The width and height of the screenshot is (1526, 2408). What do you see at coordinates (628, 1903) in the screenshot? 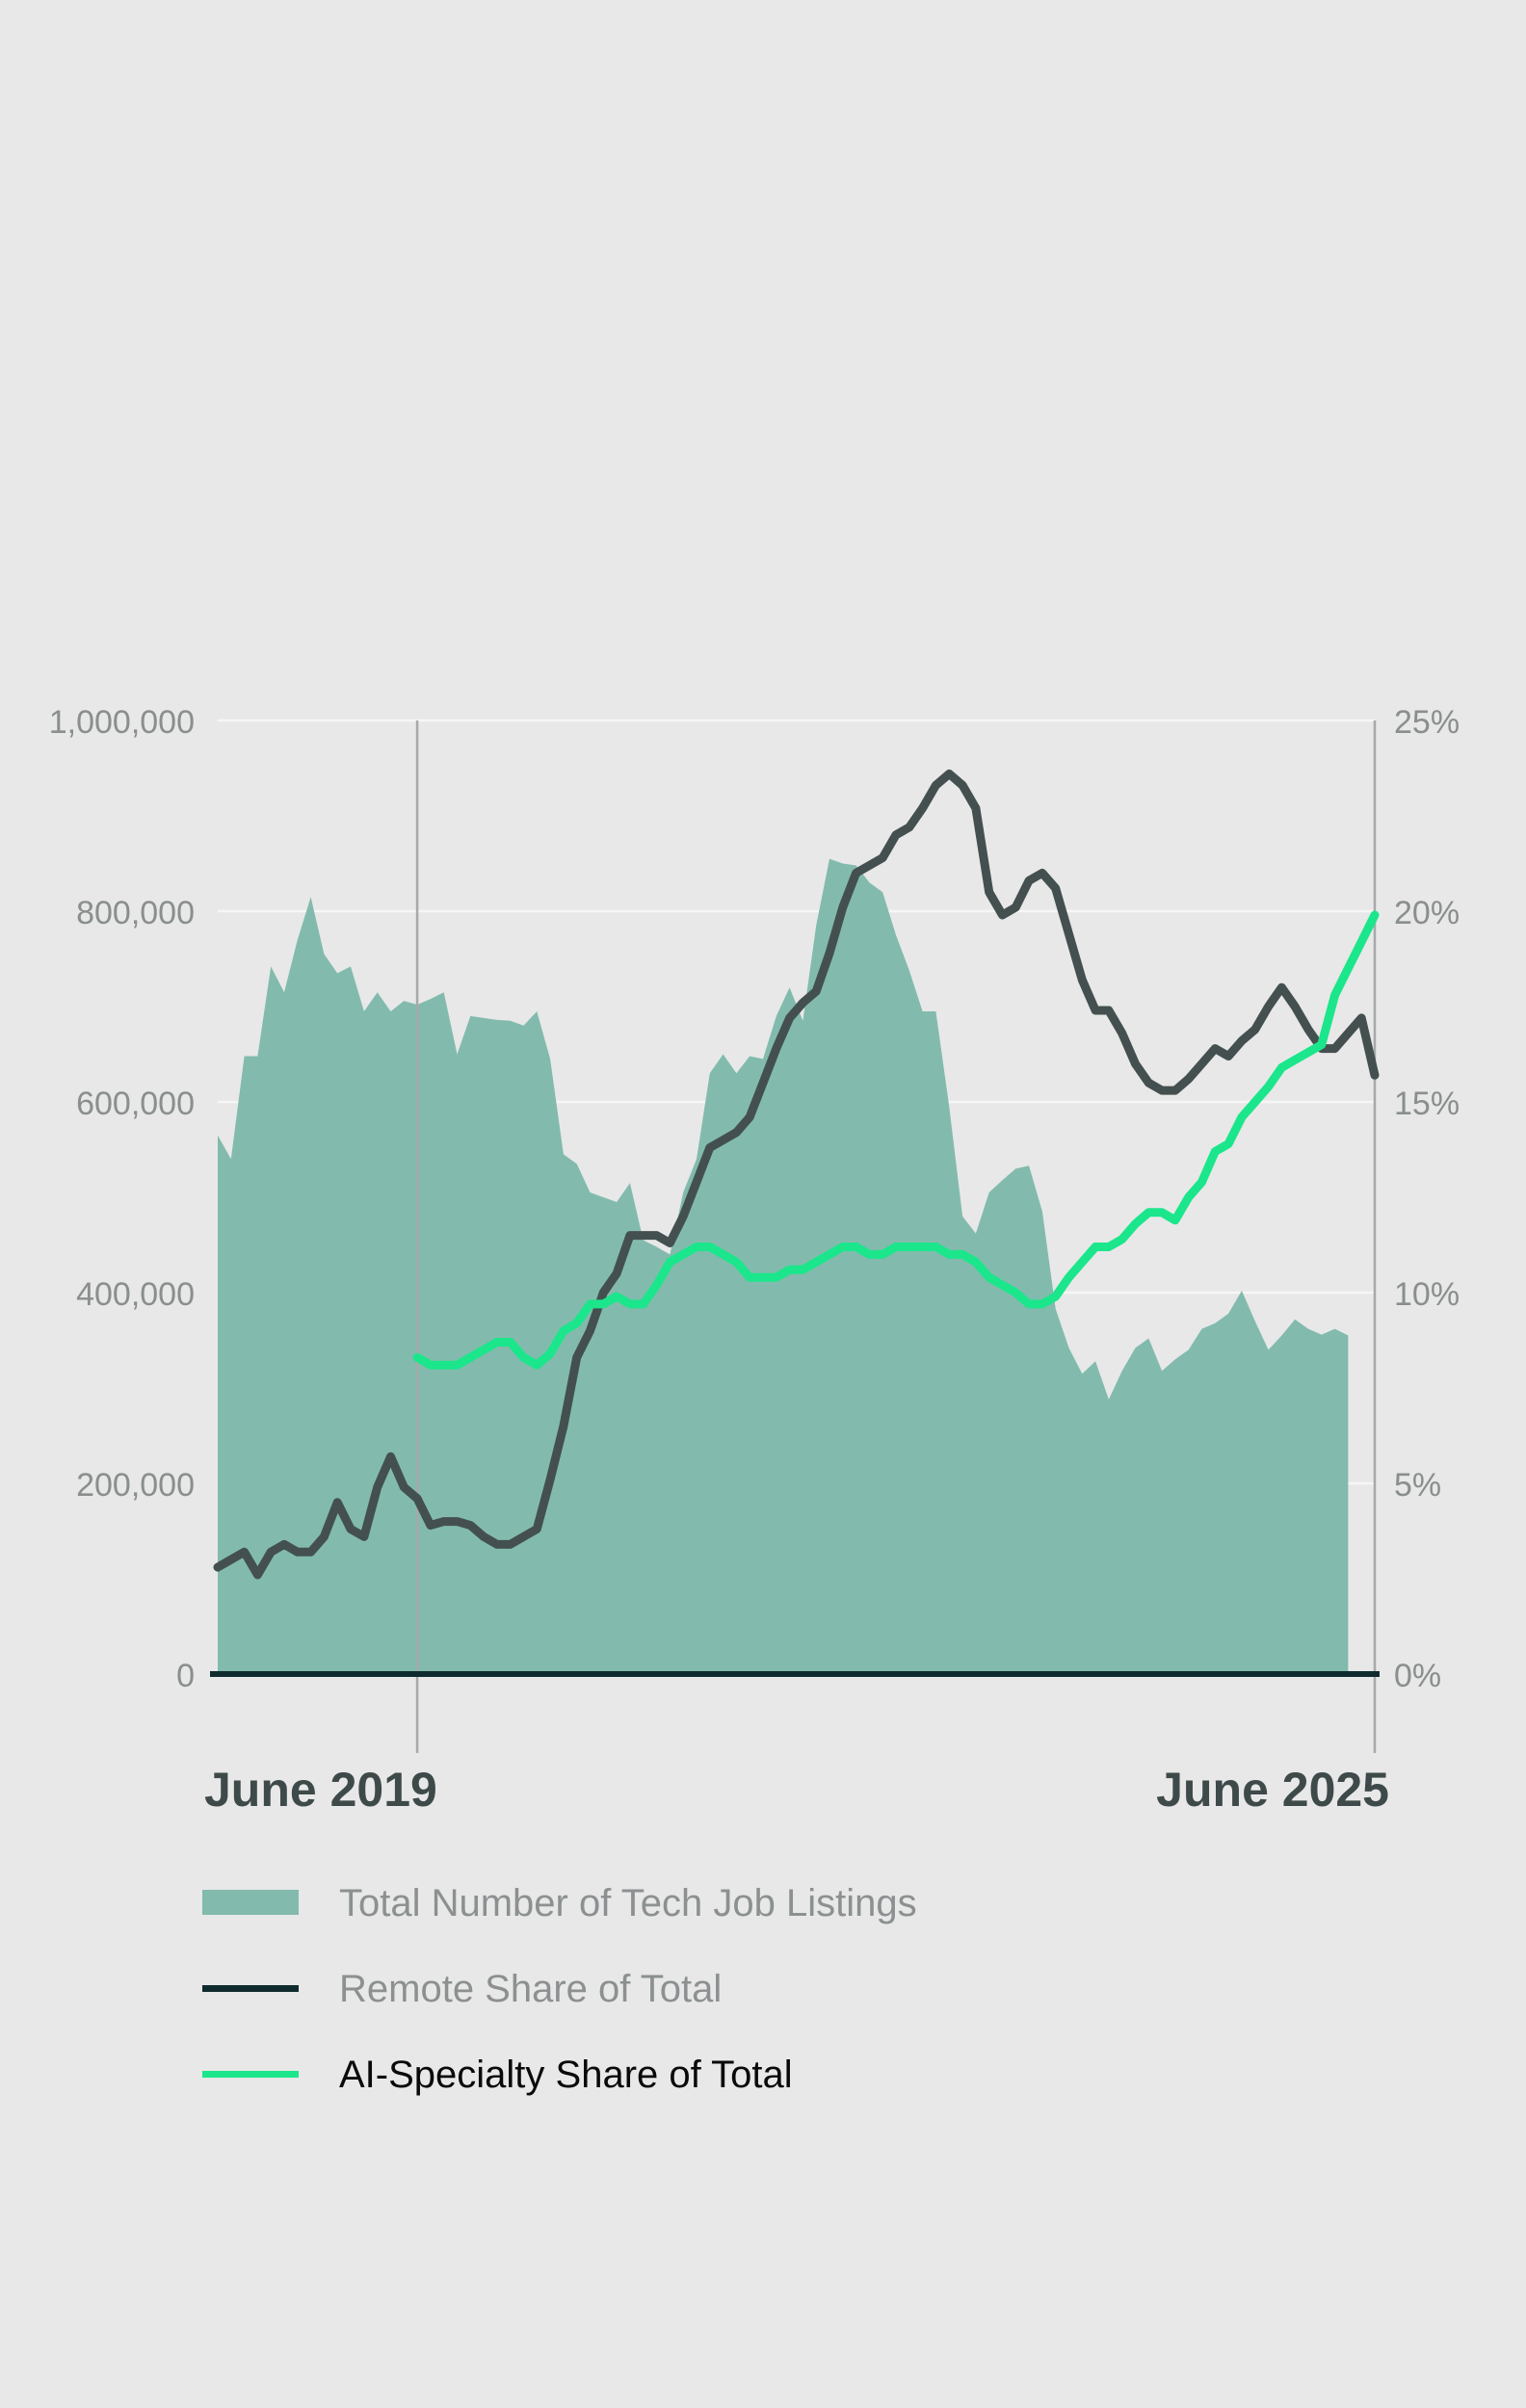
I see `legend-label-total-listings: Total Number of Tech Job Listings` at bounding box center [628, 1903].